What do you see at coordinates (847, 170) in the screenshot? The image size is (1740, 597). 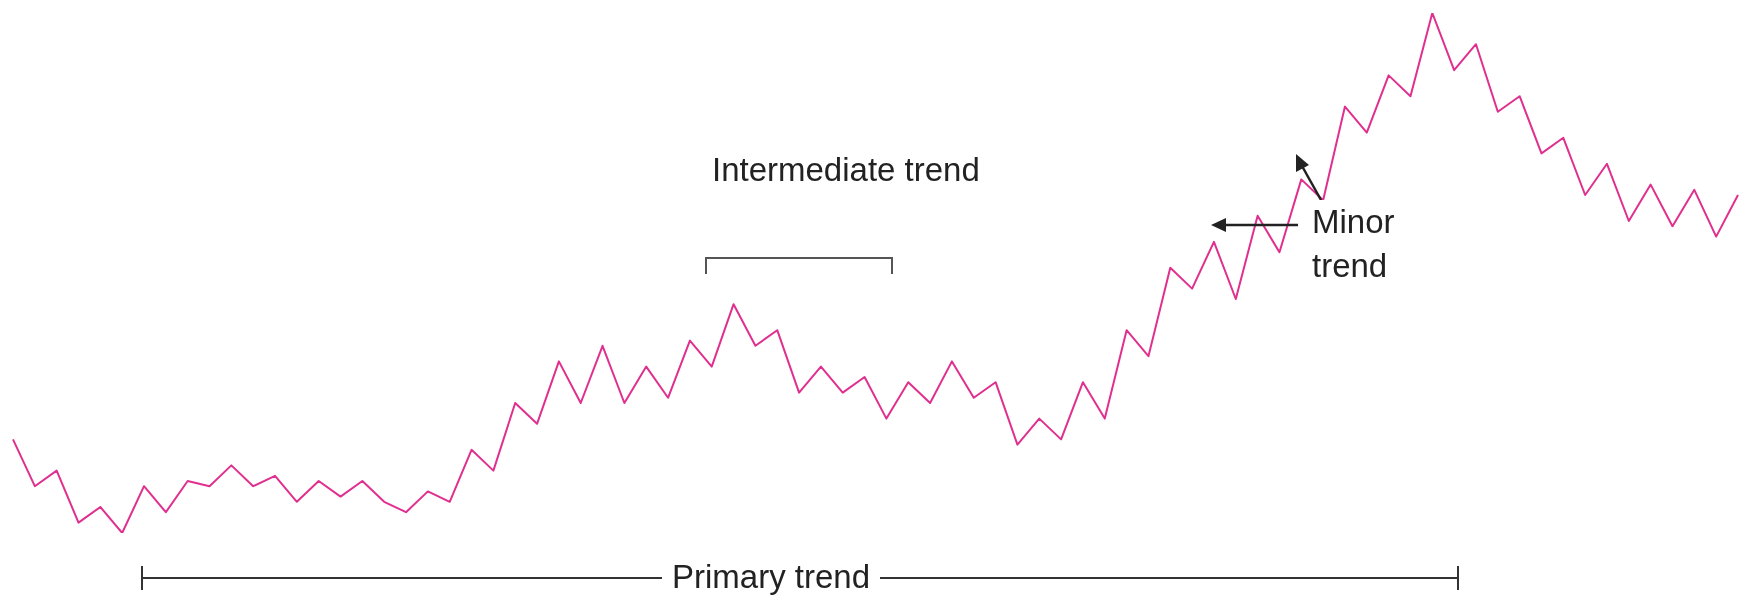 I see `annotation: Intermediate trend` at bounding box center [847, 170].